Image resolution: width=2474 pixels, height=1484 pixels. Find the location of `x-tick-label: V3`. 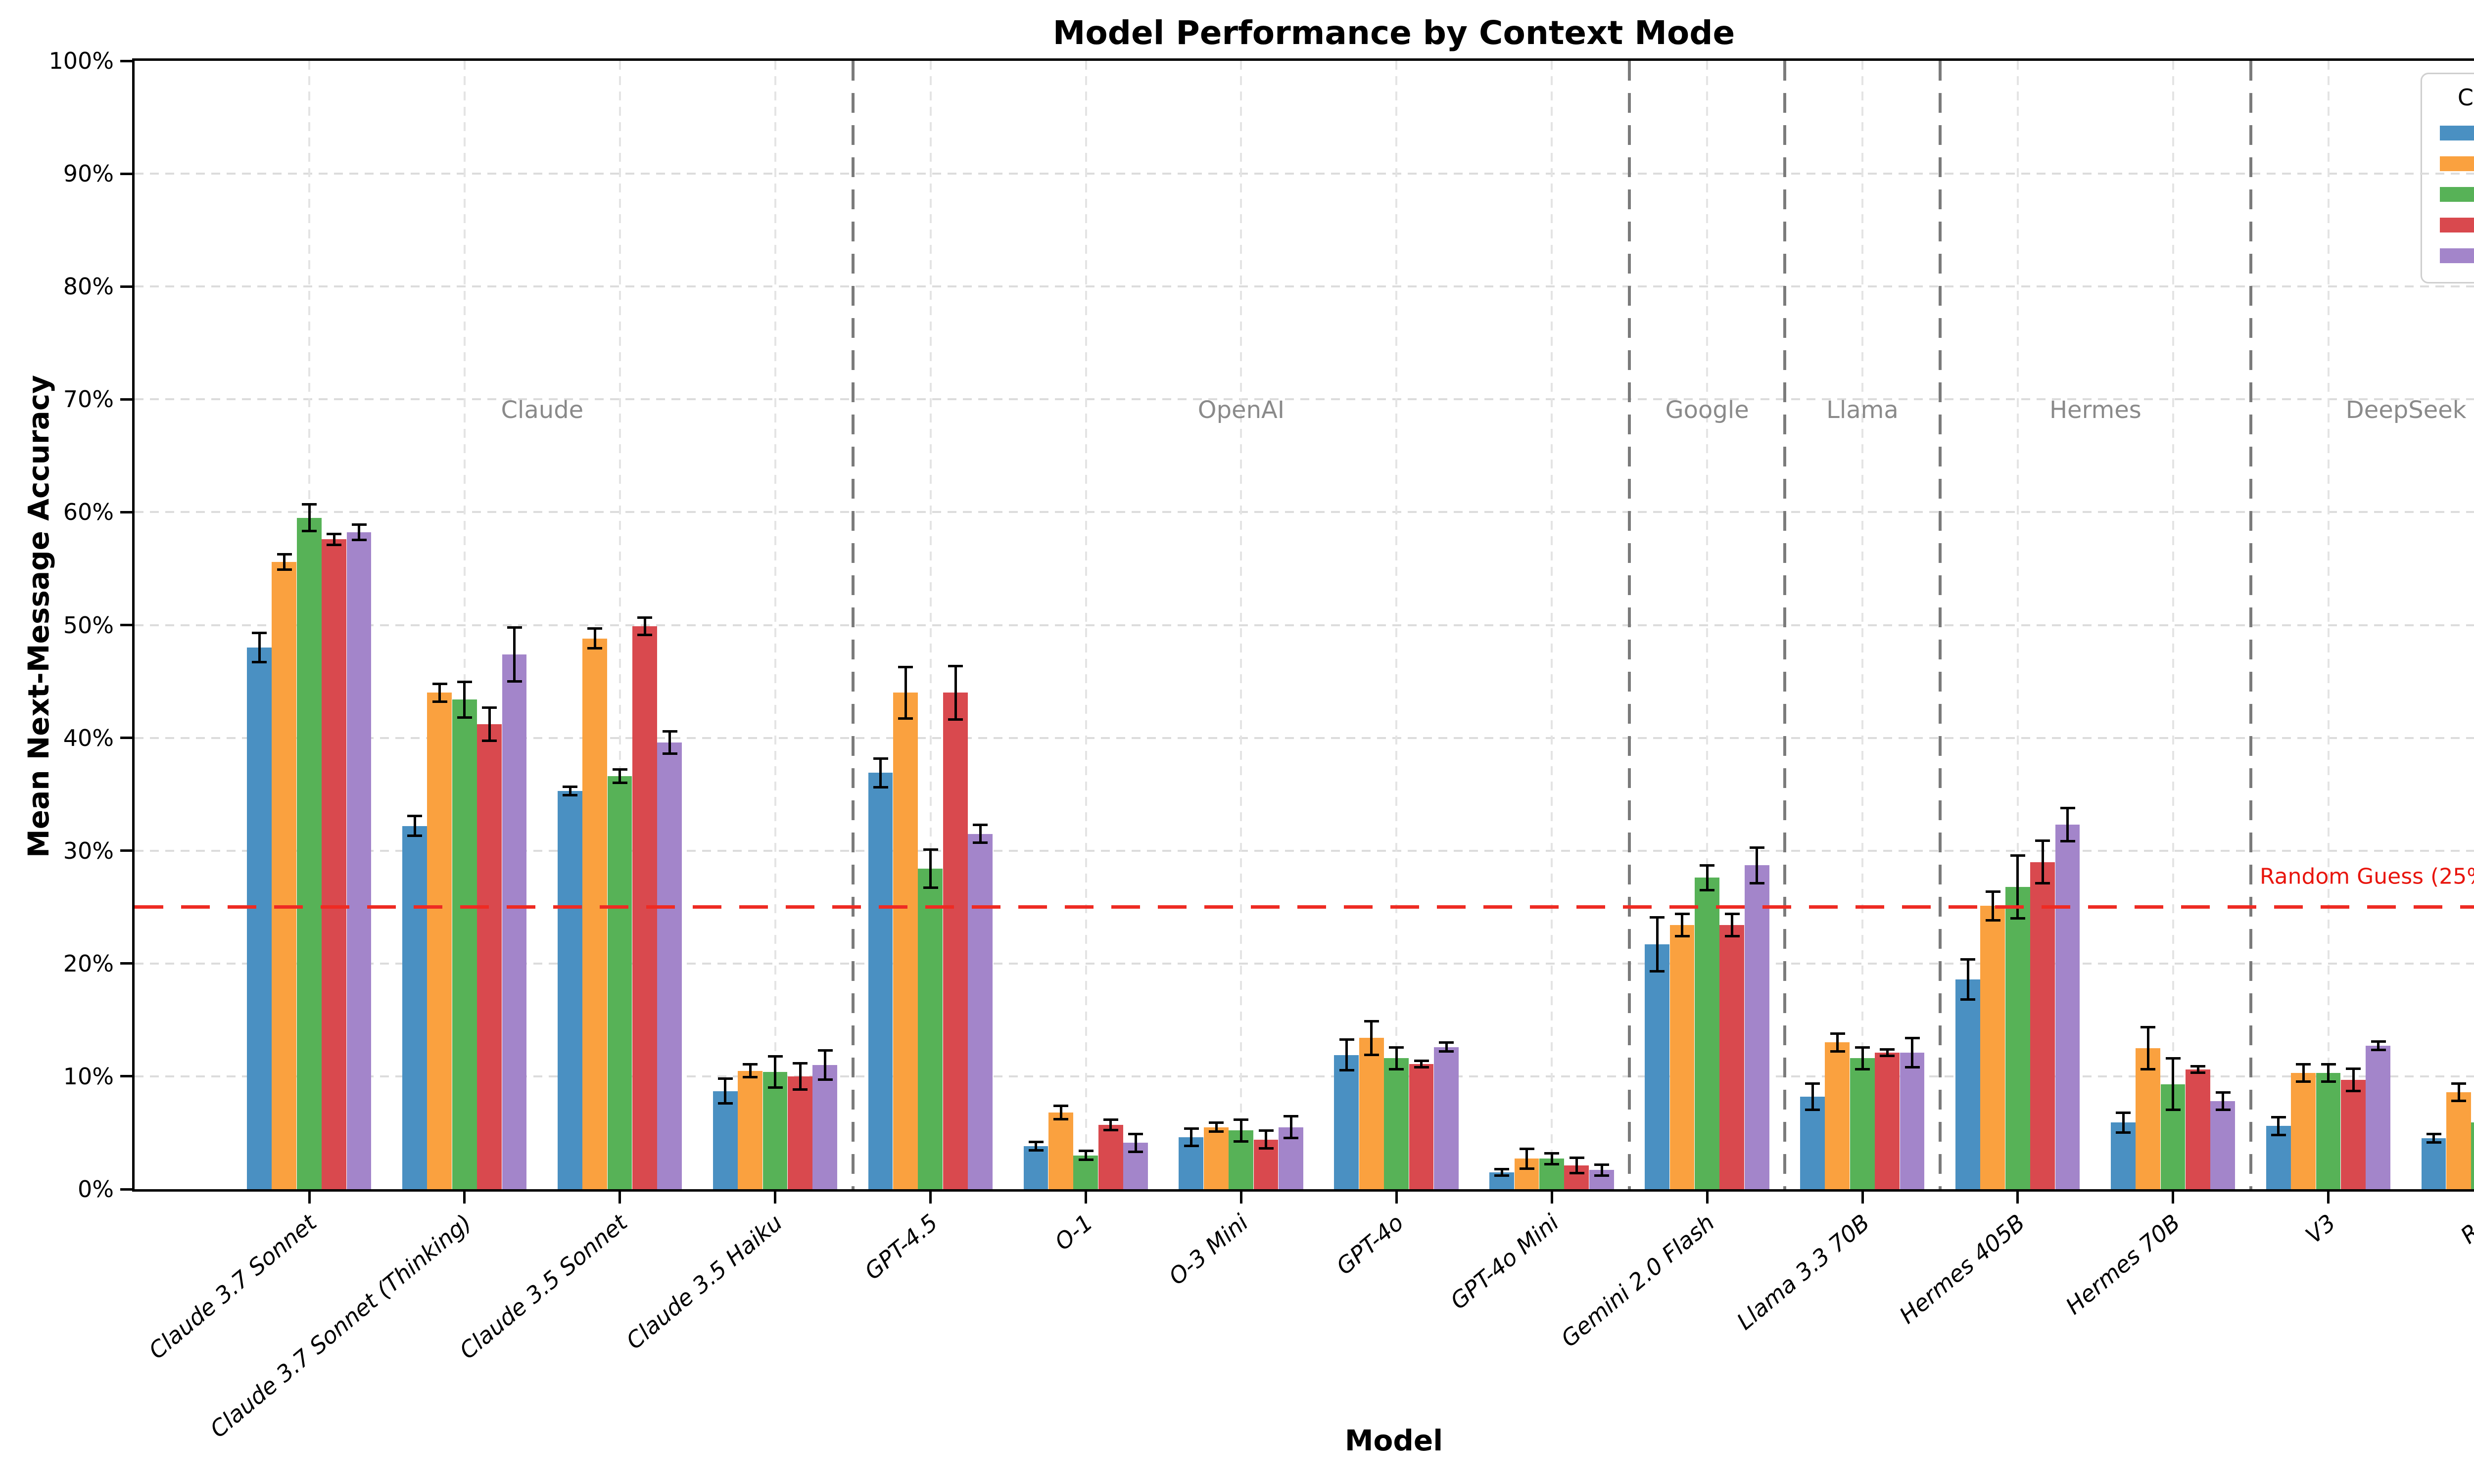

x-tick-label: V3 is located at coordinates (2321, 1229).